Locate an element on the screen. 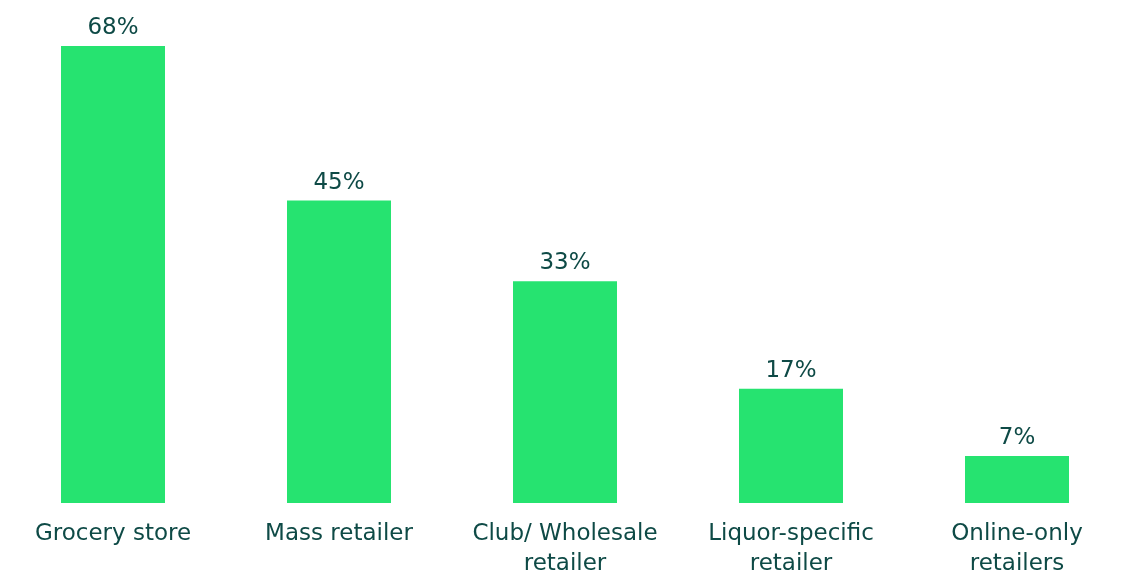 This screenshot has height=580, width=1130. data-label: 33% is located at coordinates (565, 261).